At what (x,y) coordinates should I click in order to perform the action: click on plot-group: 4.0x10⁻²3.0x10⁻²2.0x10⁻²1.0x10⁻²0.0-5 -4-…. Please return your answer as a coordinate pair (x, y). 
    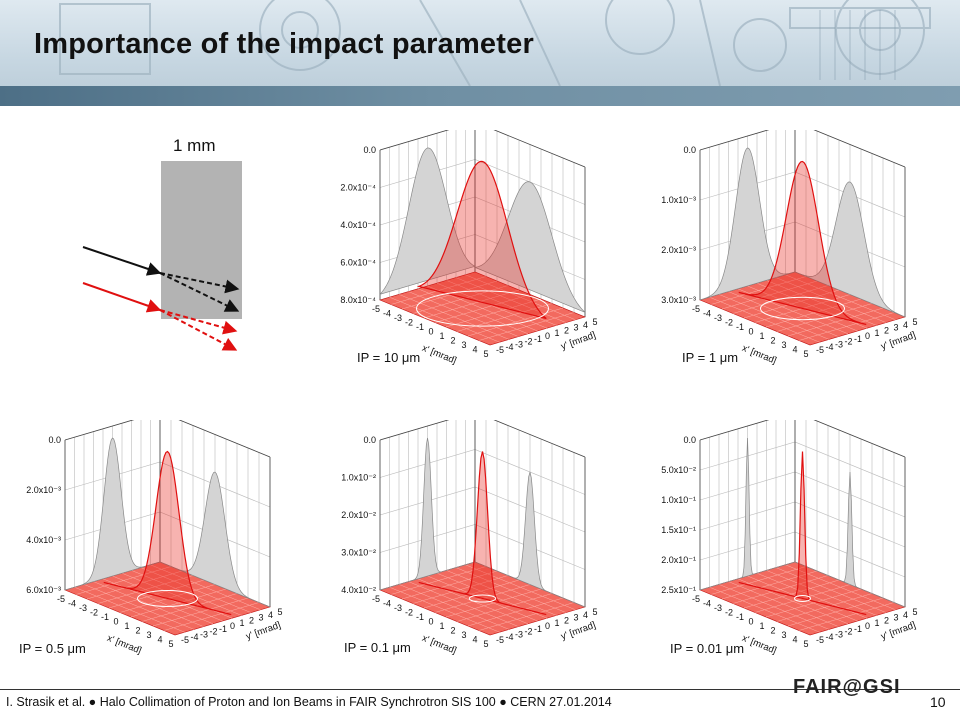
    Looking at the image, I should click on (469, 537).